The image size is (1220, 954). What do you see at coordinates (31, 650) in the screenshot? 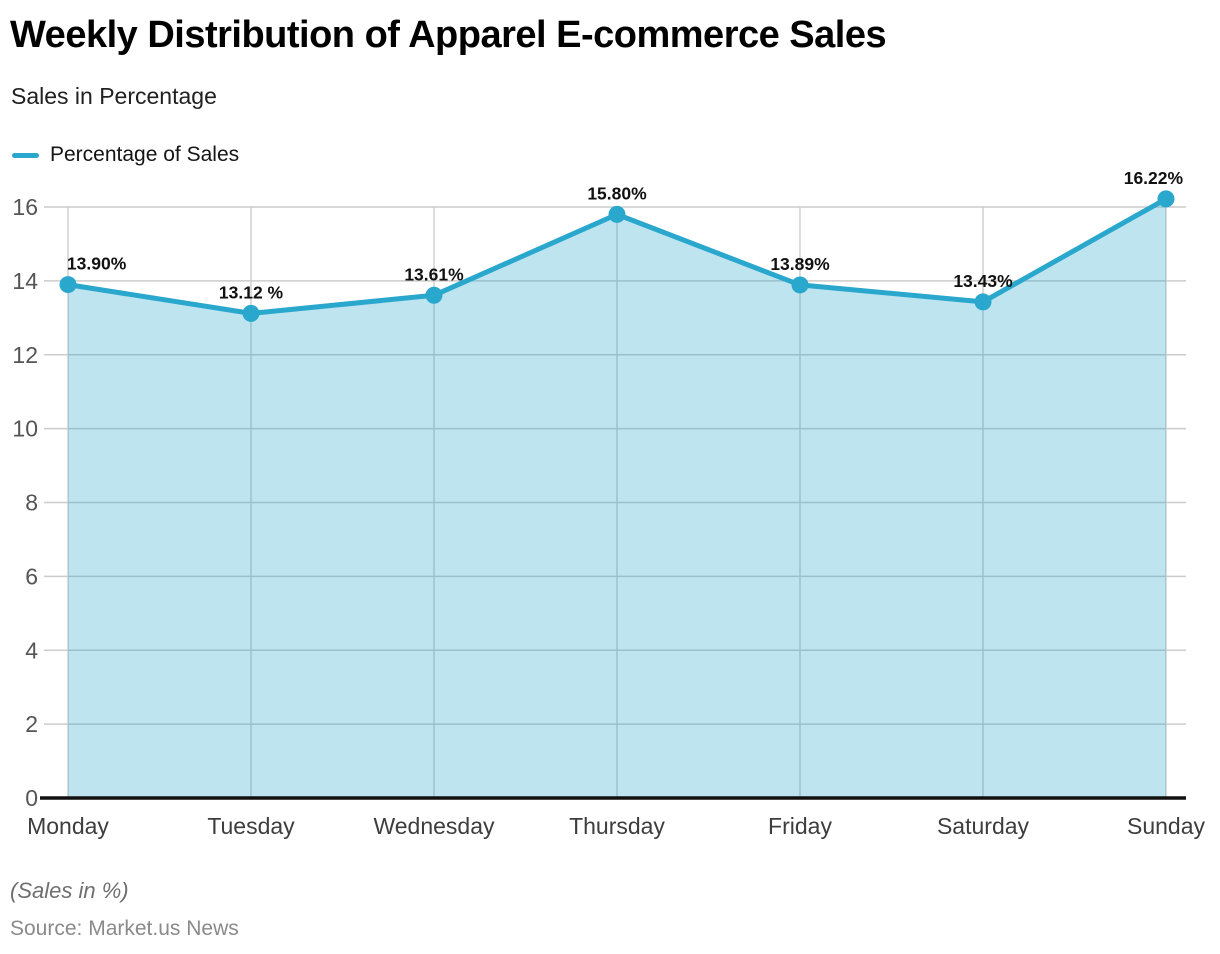
I see `y-axis-tick-label: 4` at bounding box center [31, 650].